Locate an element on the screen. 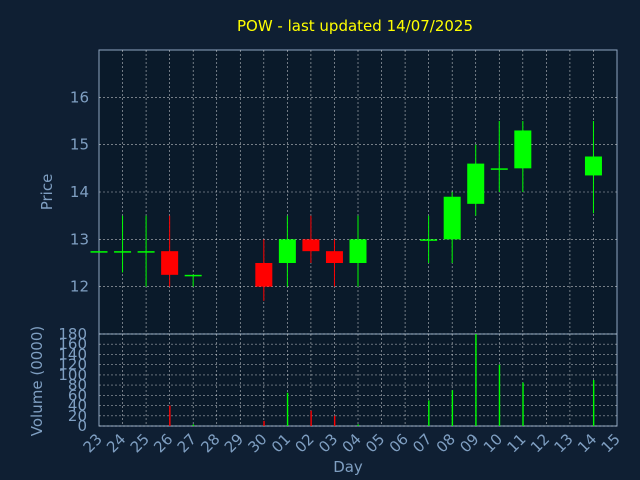 The height and width of the screenshot is (480, 640). date-tick-label: 29 is located at coordinates (234, 443).